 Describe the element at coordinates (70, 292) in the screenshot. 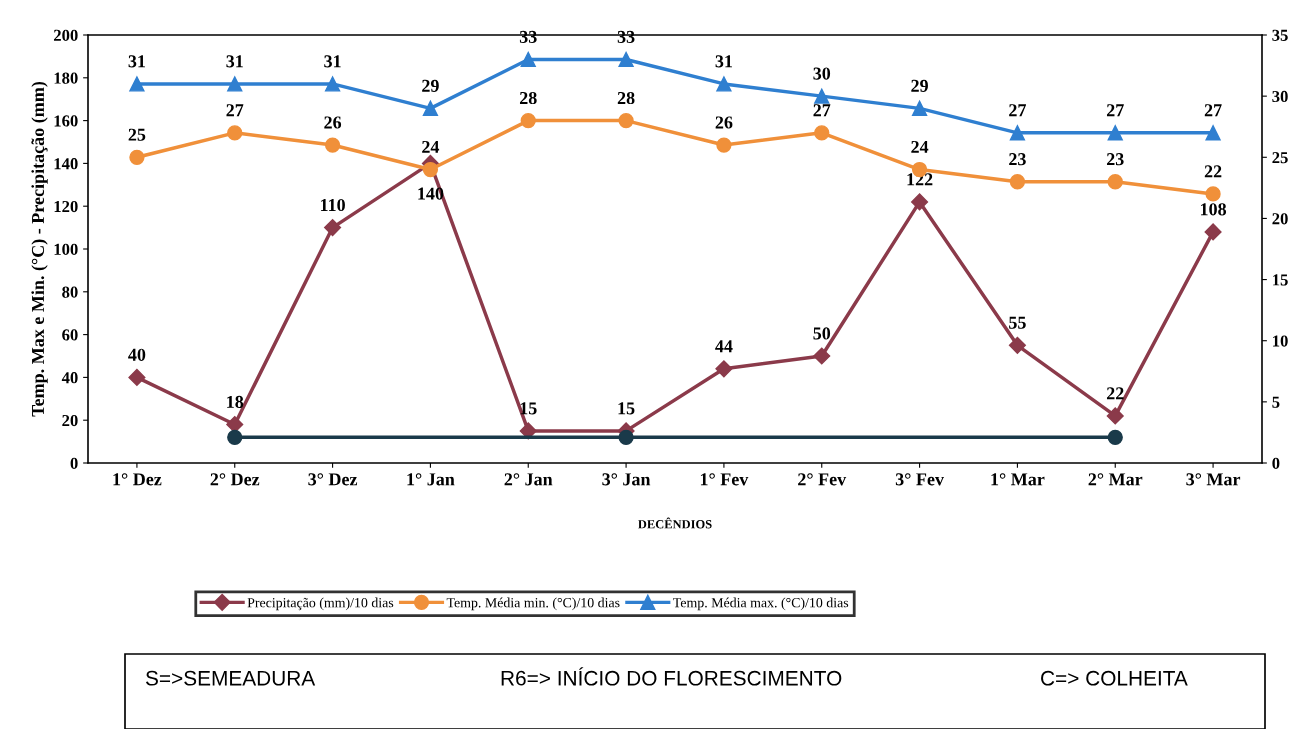

I see `y-tick-label: 80` at that location.